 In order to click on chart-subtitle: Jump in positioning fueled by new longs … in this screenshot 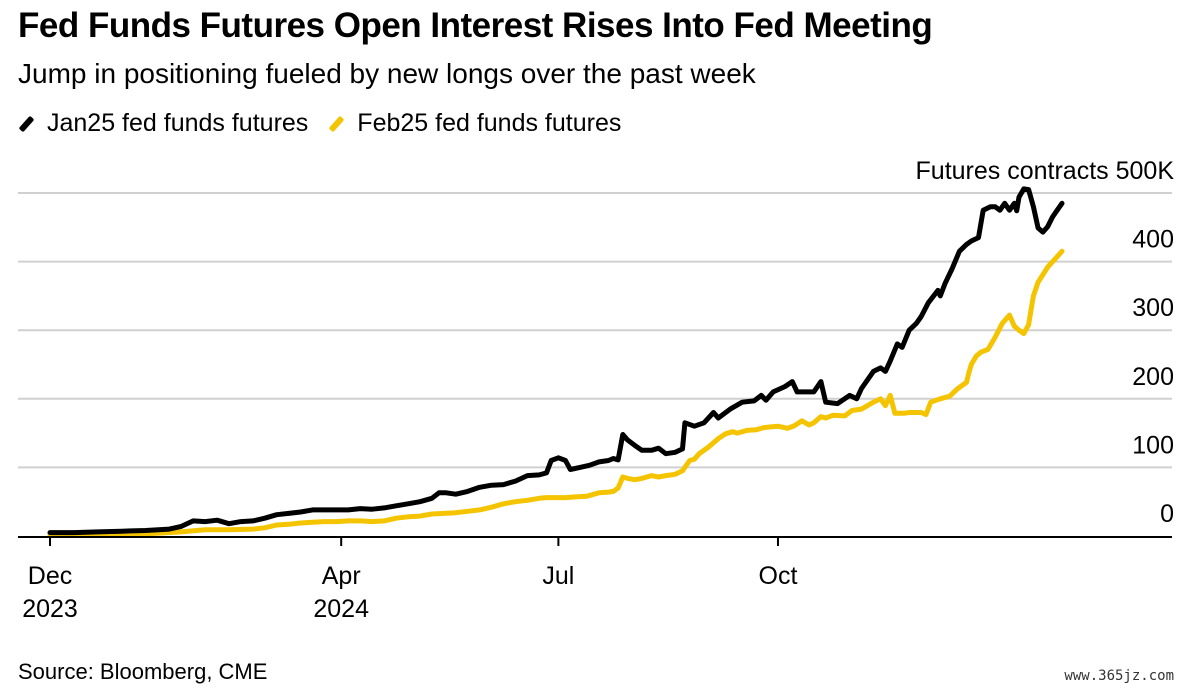, I will do `click(387, 73)`.